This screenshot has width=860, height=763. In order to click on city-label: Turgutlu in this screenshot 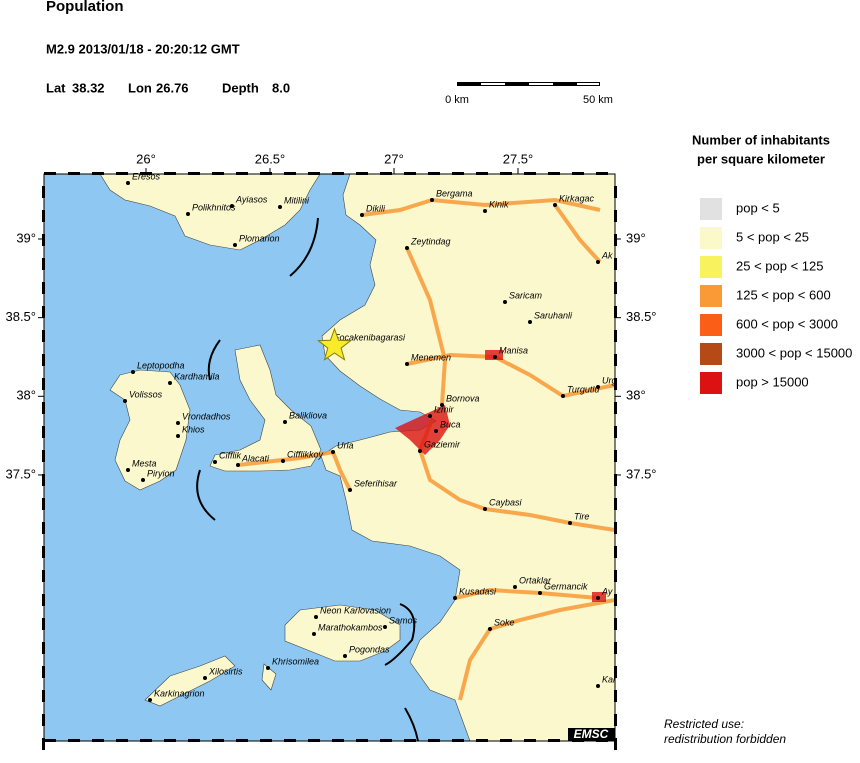, I will do `click(583, 389)`.